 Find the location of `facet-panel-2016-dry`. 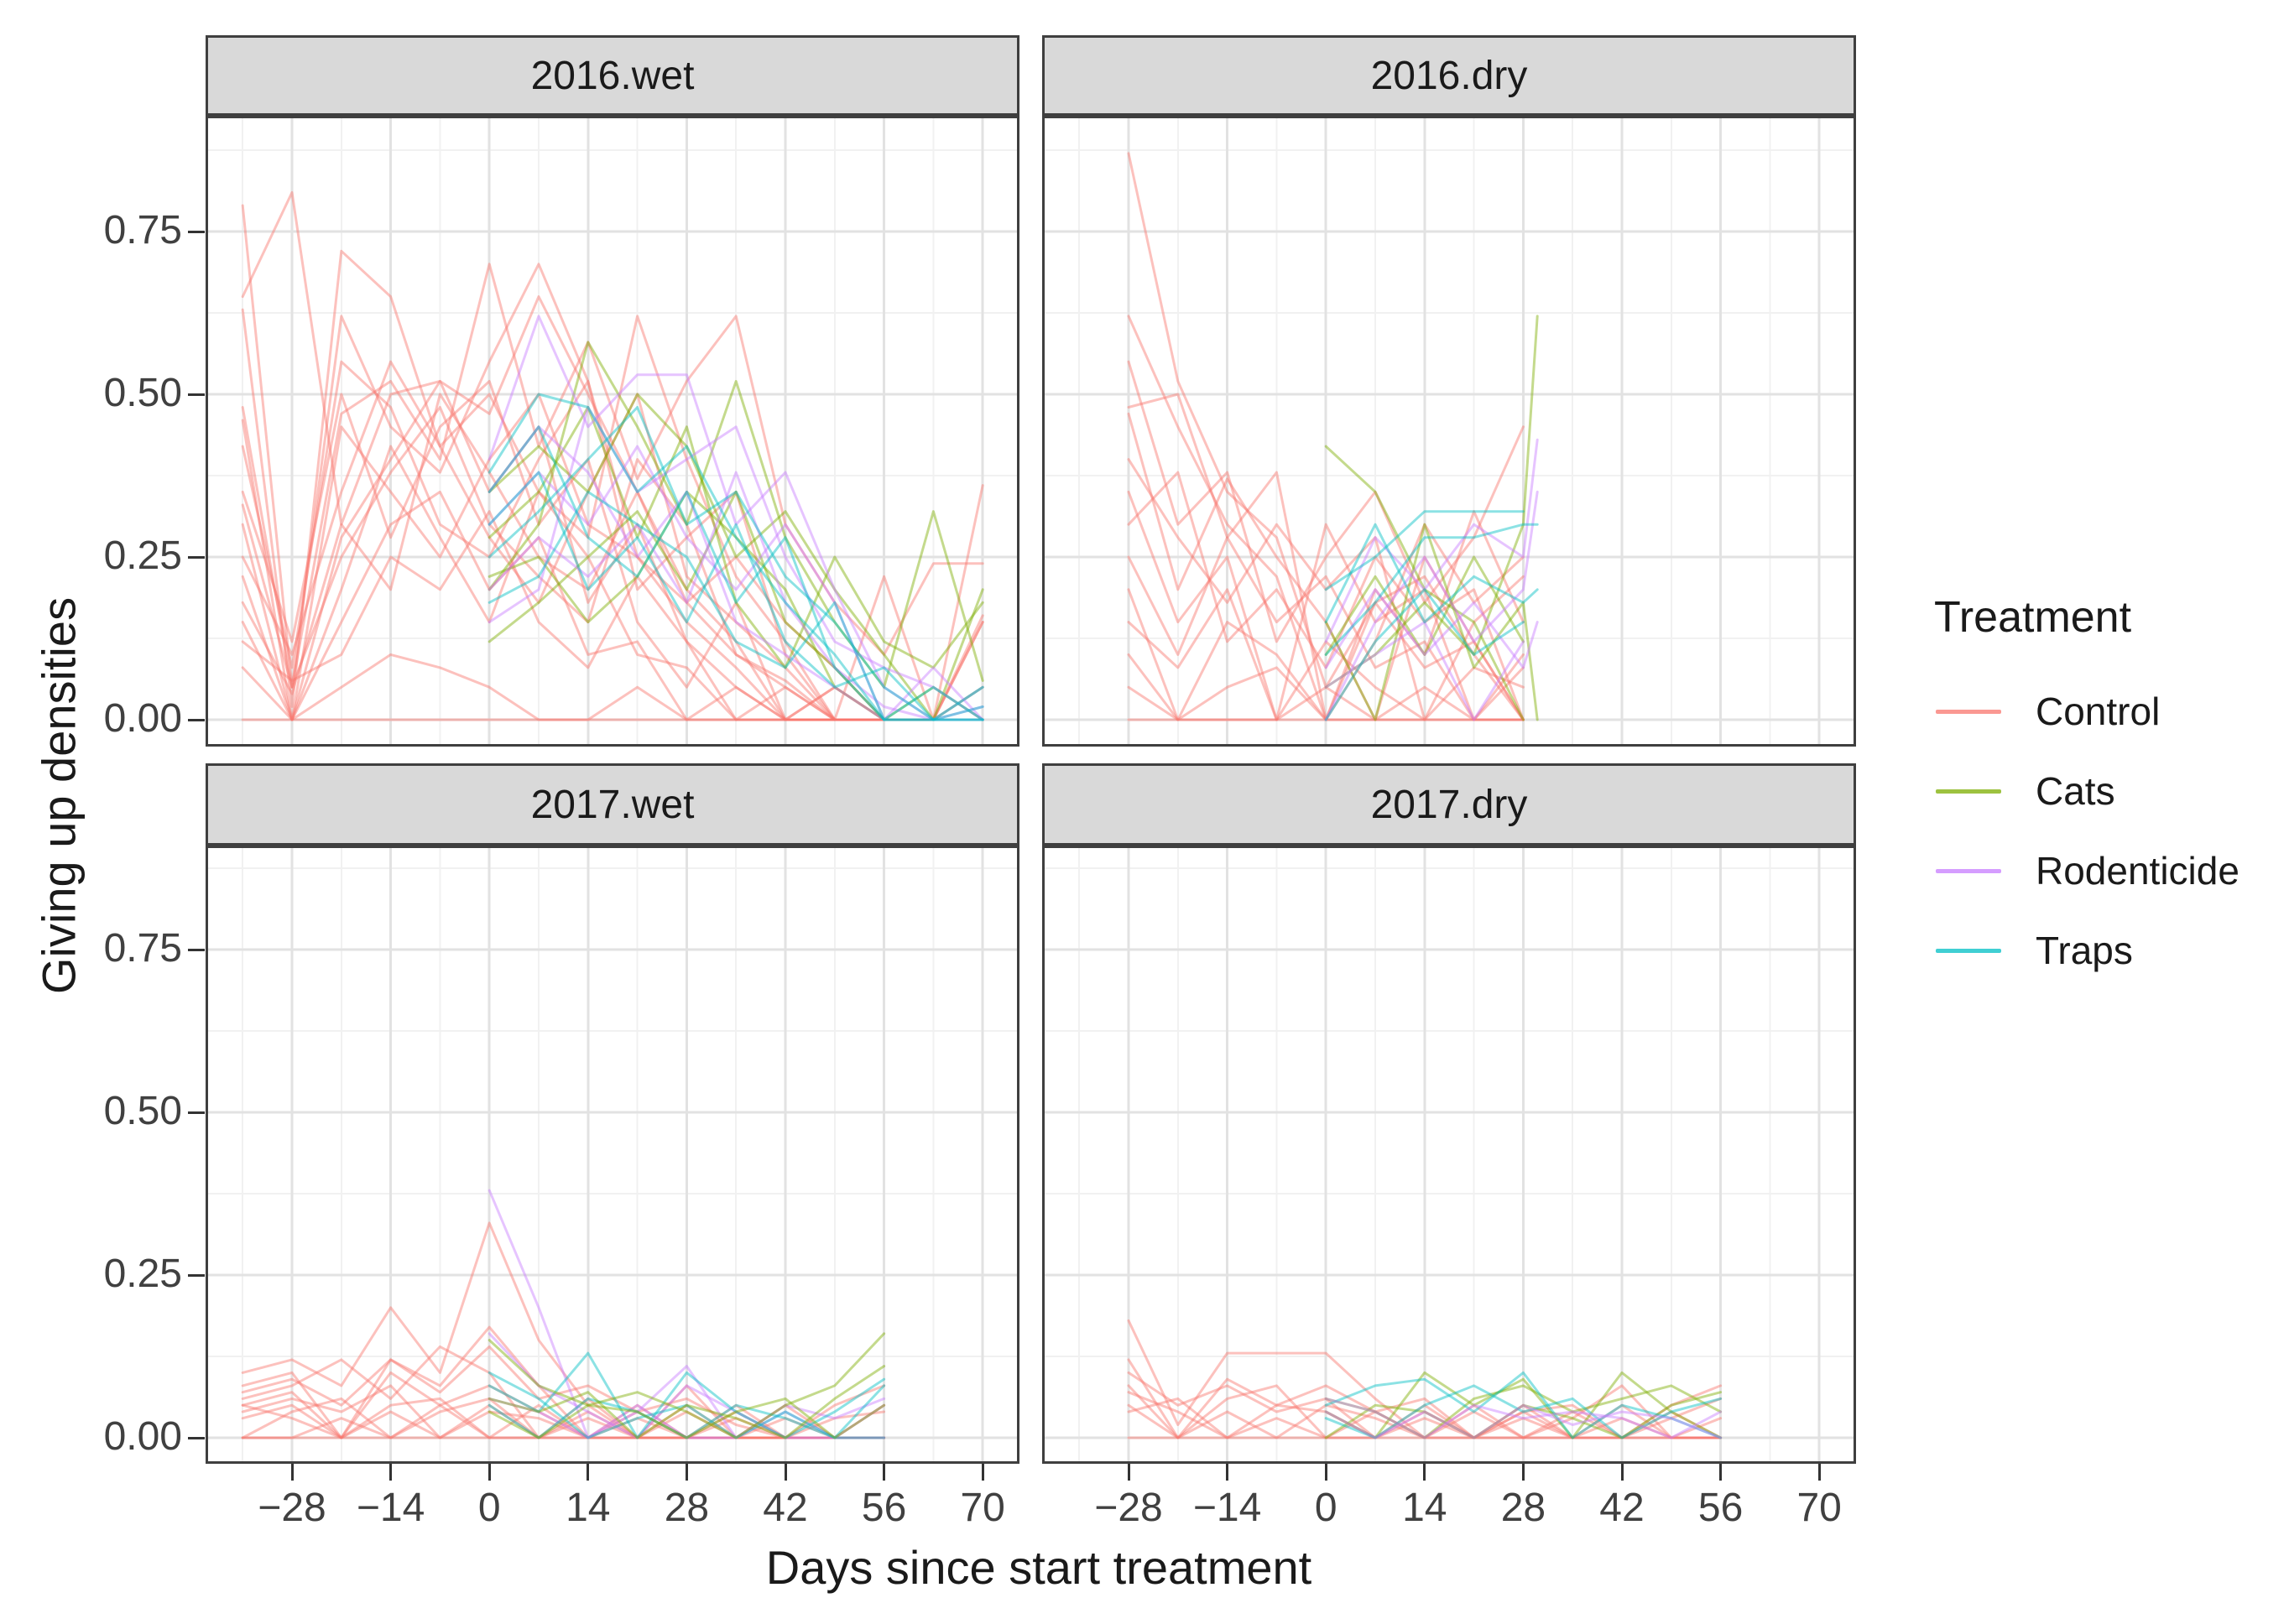

facet-panel-2016-dry is located at coordinates (1449, 432).